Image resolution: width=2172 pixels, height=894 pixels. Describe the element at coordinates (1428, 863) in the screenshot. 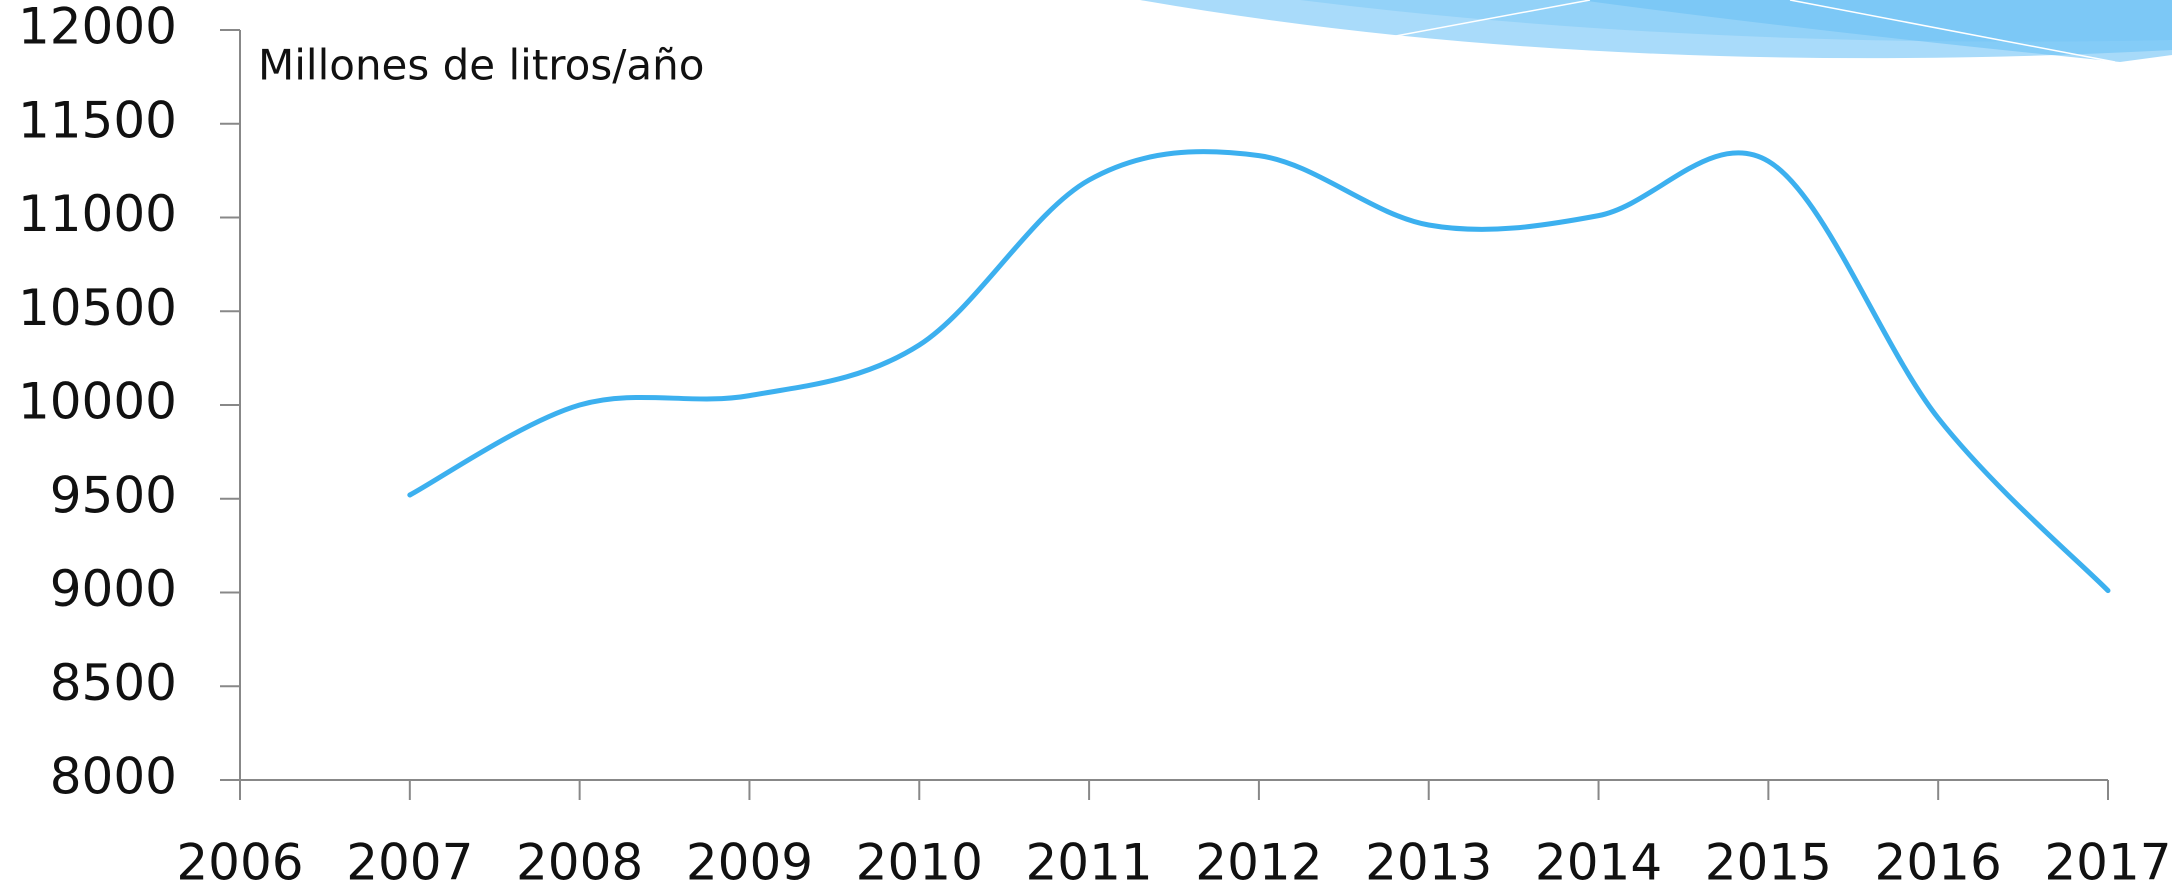

I see `x-tick-label: 2013` at that location.